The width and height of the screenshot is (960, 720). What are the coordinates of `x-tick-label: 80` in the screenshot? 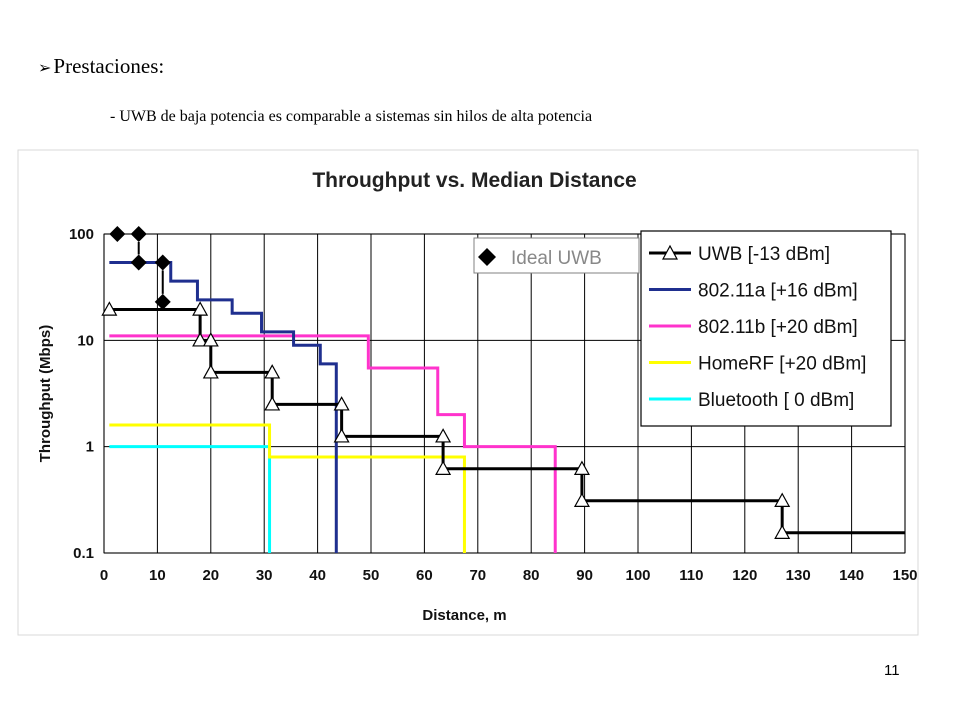 It's located at (531, 575).